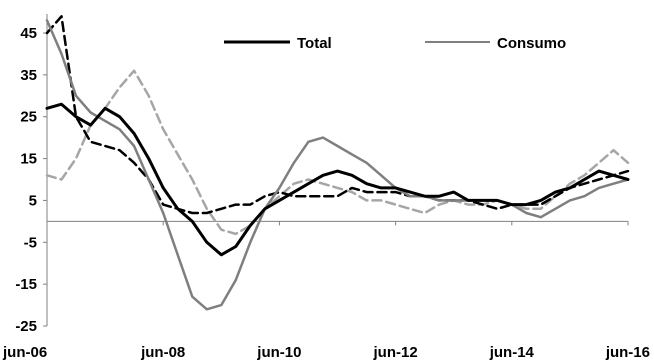  I want to click on x-tick-label: jun-08, so click(162, 352).